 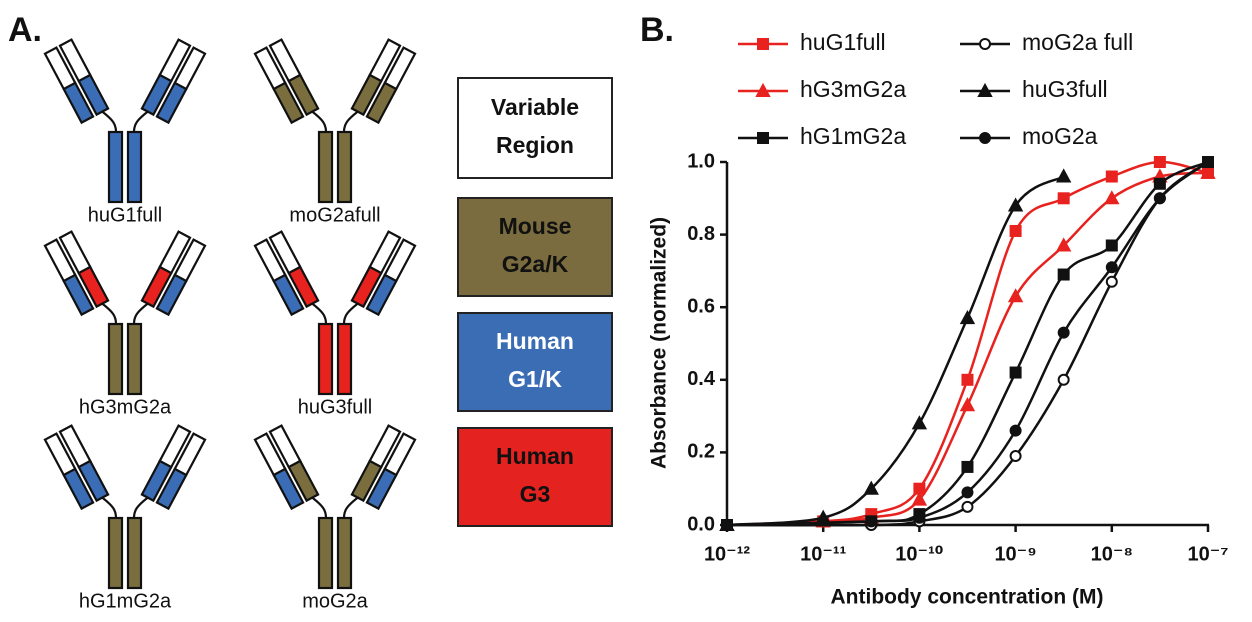 I want to click on legend-label: huG3full, so click(x=1065, y=89).